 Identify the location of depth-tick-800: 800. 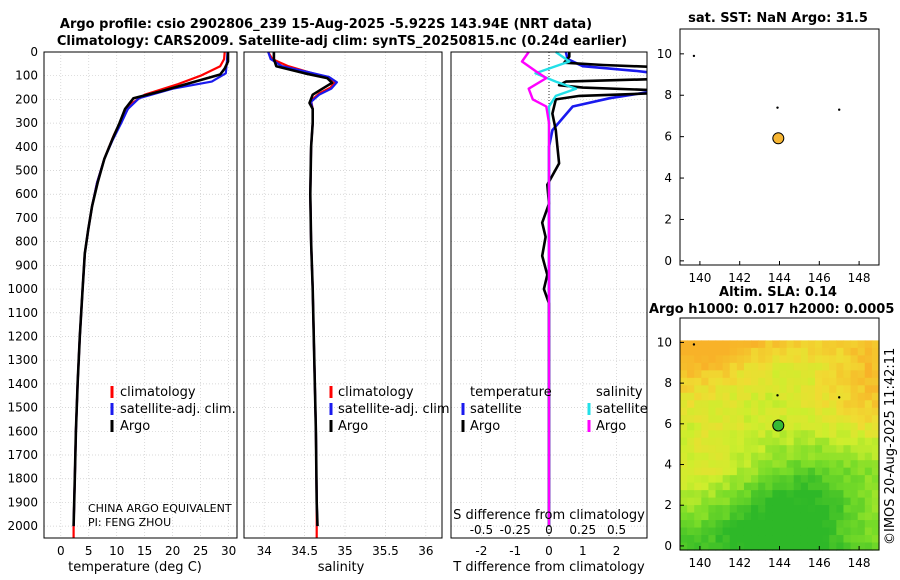
(26, 242).